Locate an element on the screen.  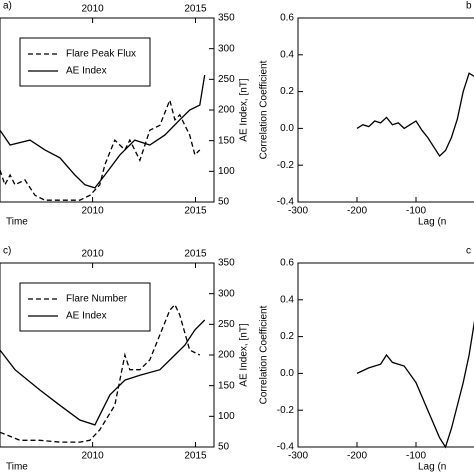
panel-label: b is located at coordinates (469, 6).